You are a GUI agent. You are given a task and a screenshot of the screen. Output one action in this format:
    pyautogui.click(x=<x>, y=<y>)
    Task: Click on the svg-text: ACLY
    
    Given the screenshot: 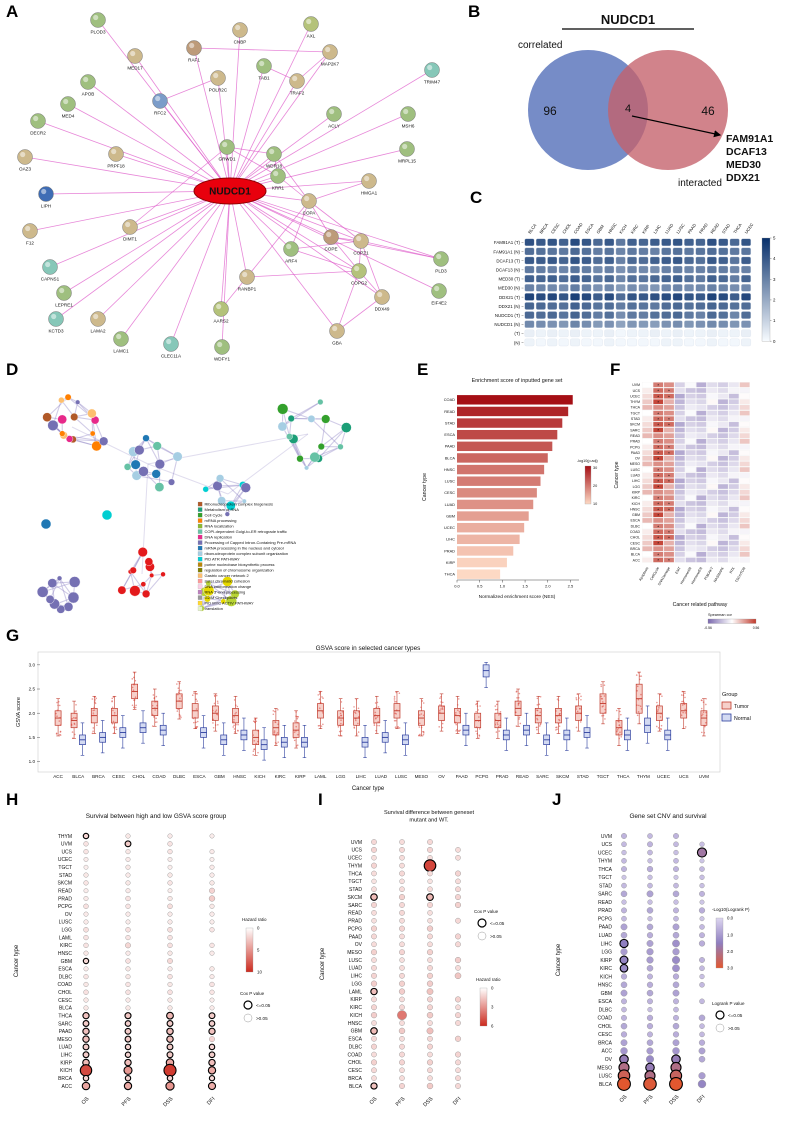 What is the action you would take?
    pyautogui.click(x=334, y=126)
    